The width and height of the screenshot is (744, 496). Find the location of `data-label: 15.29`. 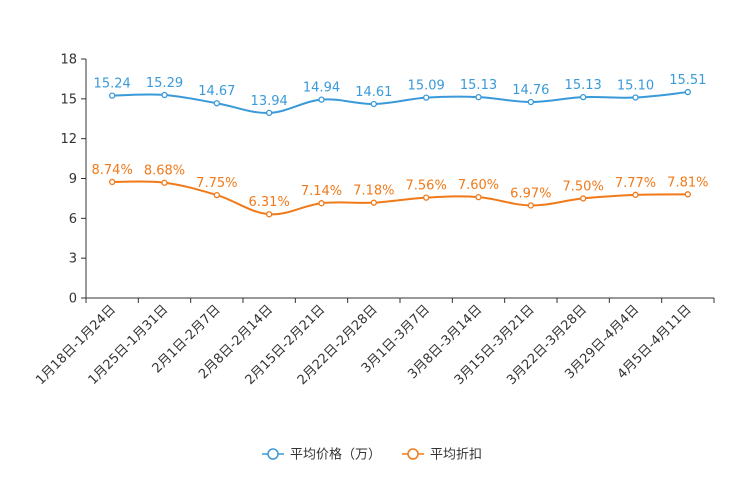

data-label: 15.29 is located at coordinates (164, 83).